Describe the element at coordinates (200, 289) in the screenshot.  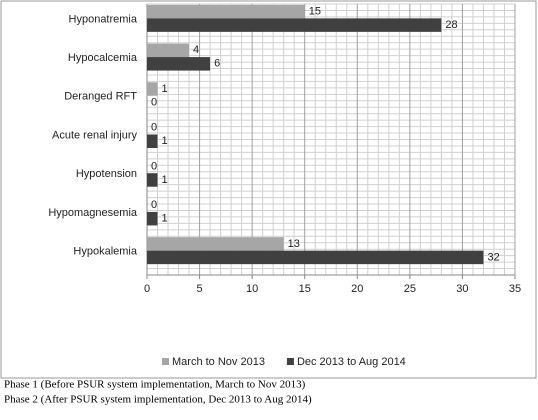
I see `x-tick-label: 5` at that location.